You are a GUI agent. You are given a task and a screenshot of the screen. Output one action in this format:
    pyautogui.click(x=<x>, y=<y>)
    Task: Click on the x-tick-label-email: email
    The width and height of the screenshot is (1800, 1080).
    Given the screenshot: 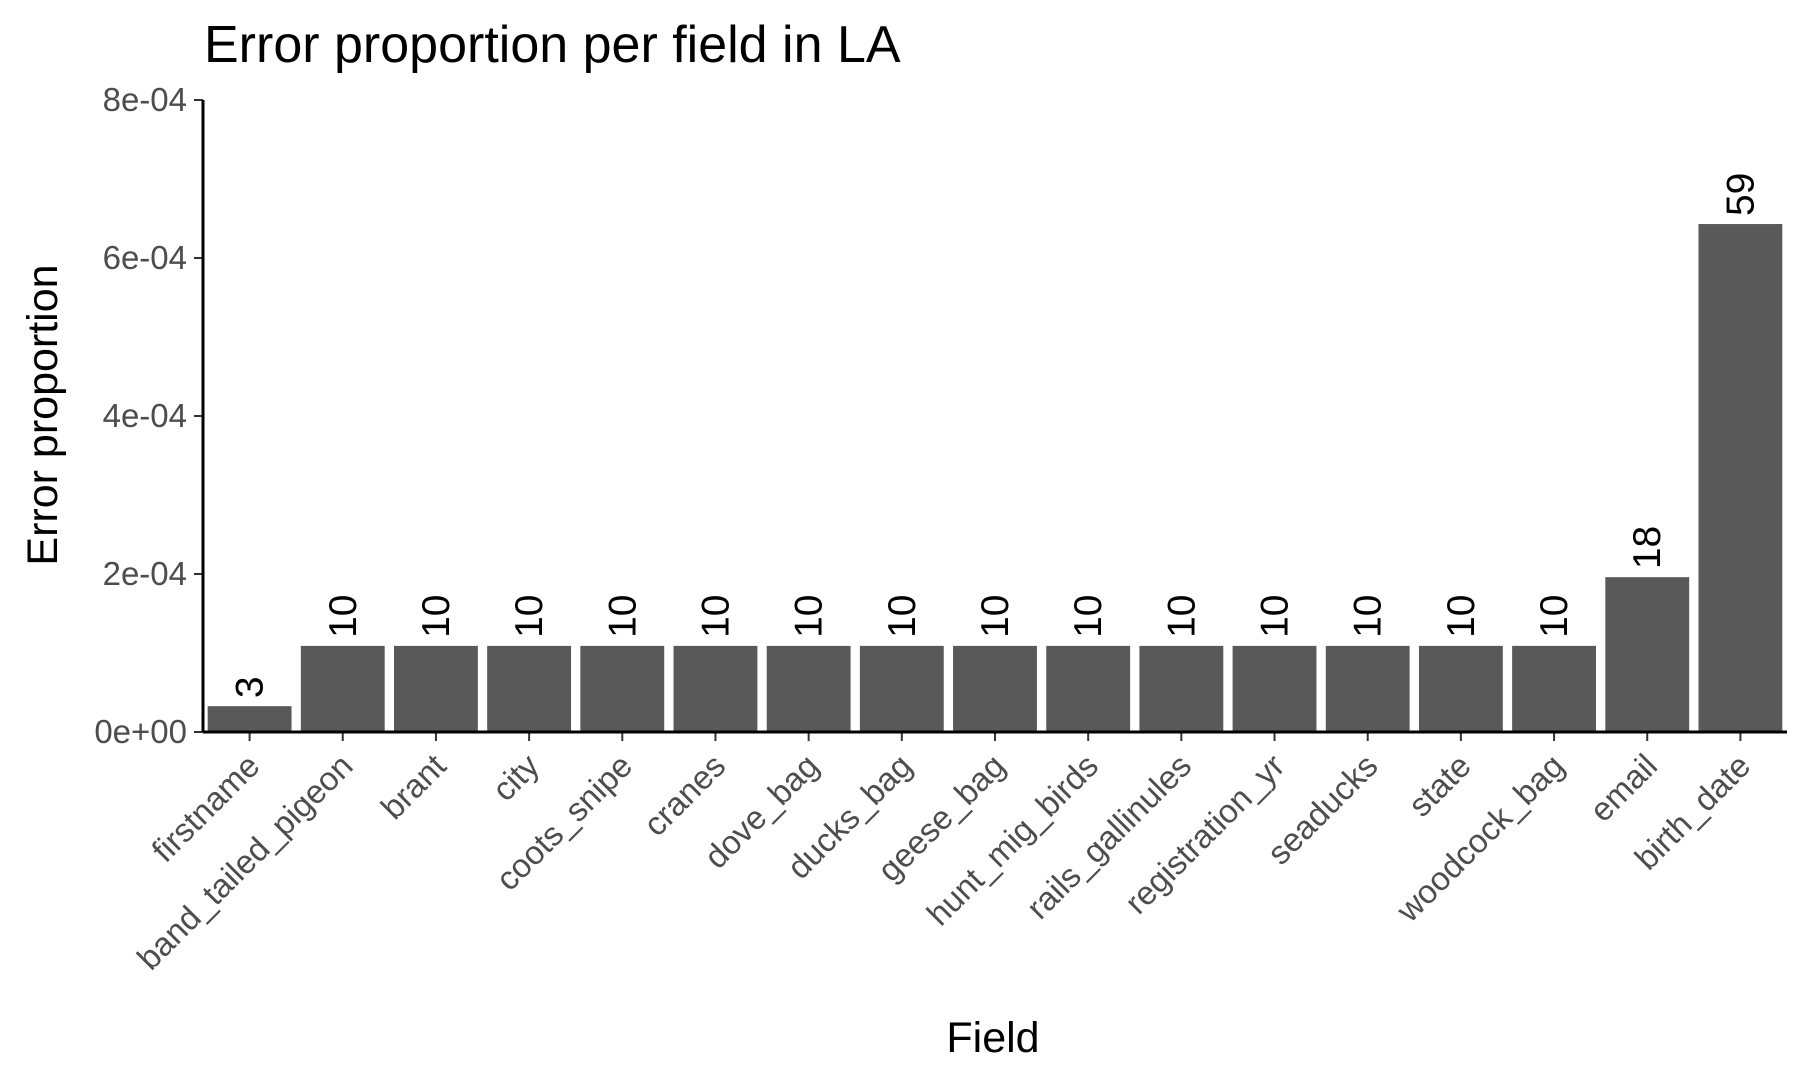 What is the action you would take?
    pyautogui.click(x=1623, y=788)
    